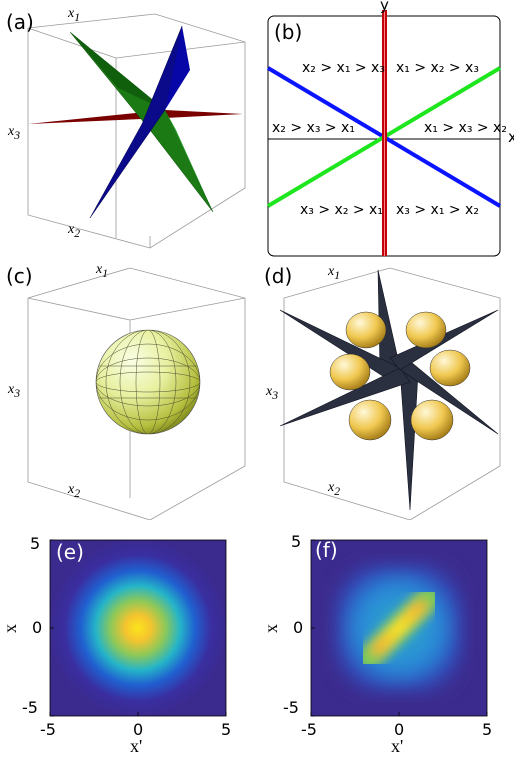 The image size is (514, 757). Describe the element at coordinates (74, 491) in the screenshot. I see `panel-c-x2-label: x2` at that location.